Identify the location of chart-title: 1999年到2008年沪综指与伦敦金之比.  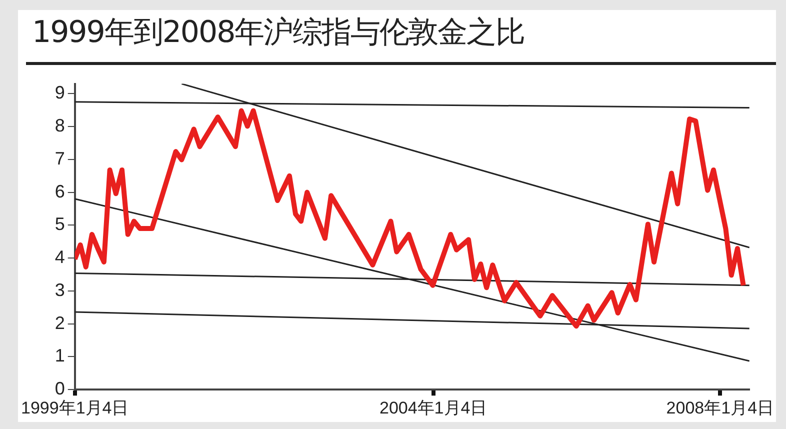
(278, 33).